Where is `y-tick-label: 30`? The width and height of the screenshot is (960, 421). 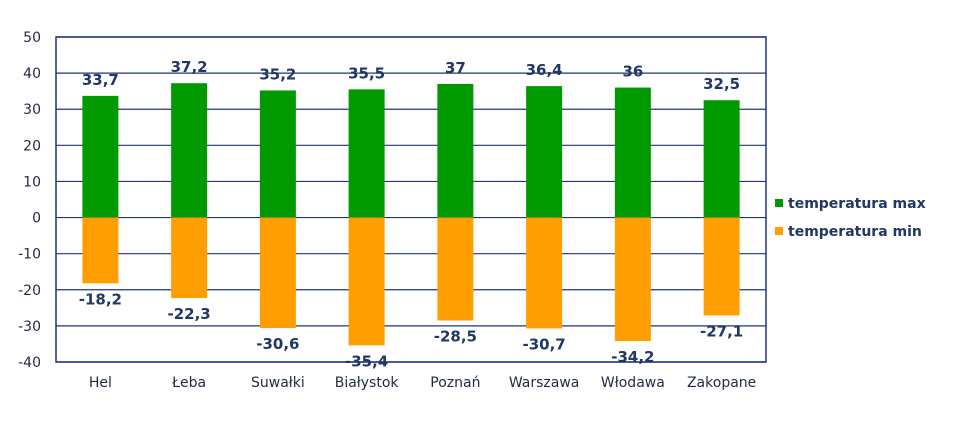
y-tick-label: 30 is located at coordinates (32, 110).